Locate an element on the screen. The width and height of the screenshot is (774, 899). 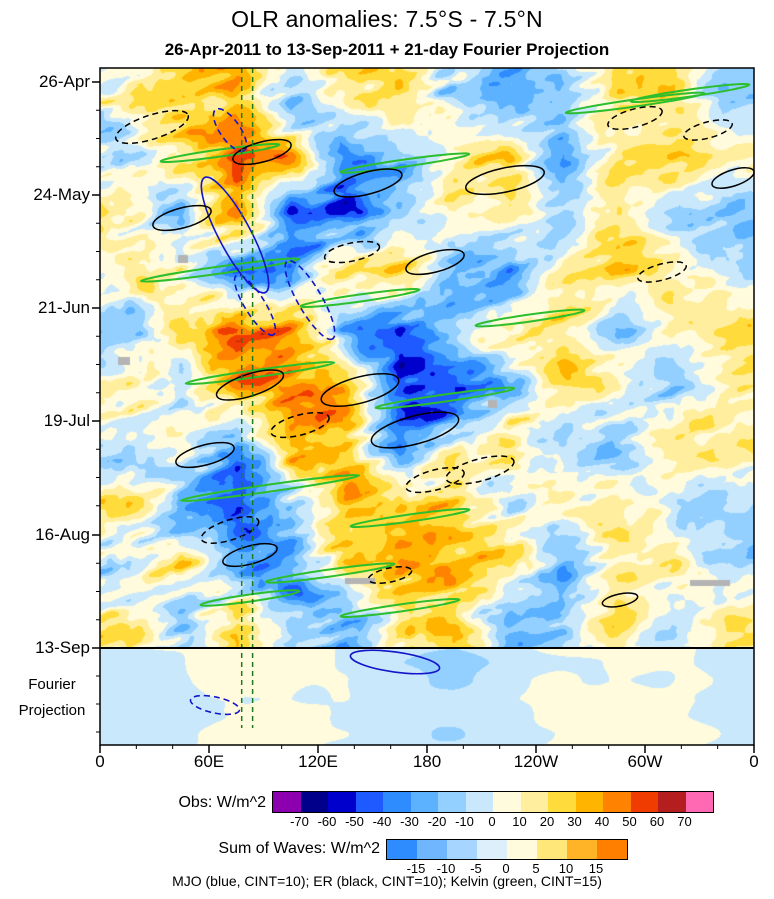
obs-colorbar is located at coordinates (493, 802).